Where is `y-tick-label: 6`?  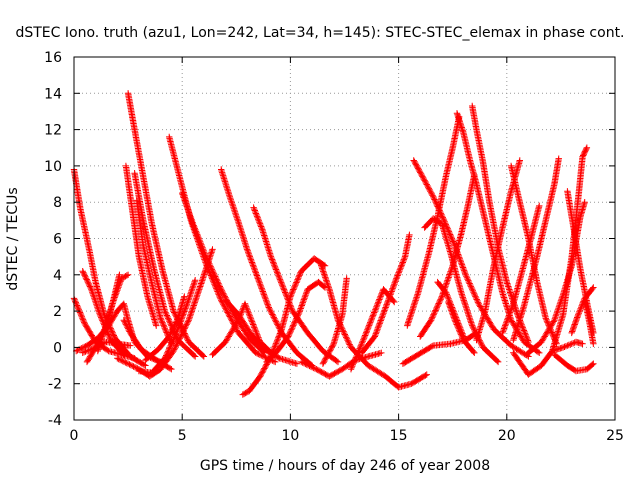 y-tick-label: 6 is located at coordinates (57, 240).